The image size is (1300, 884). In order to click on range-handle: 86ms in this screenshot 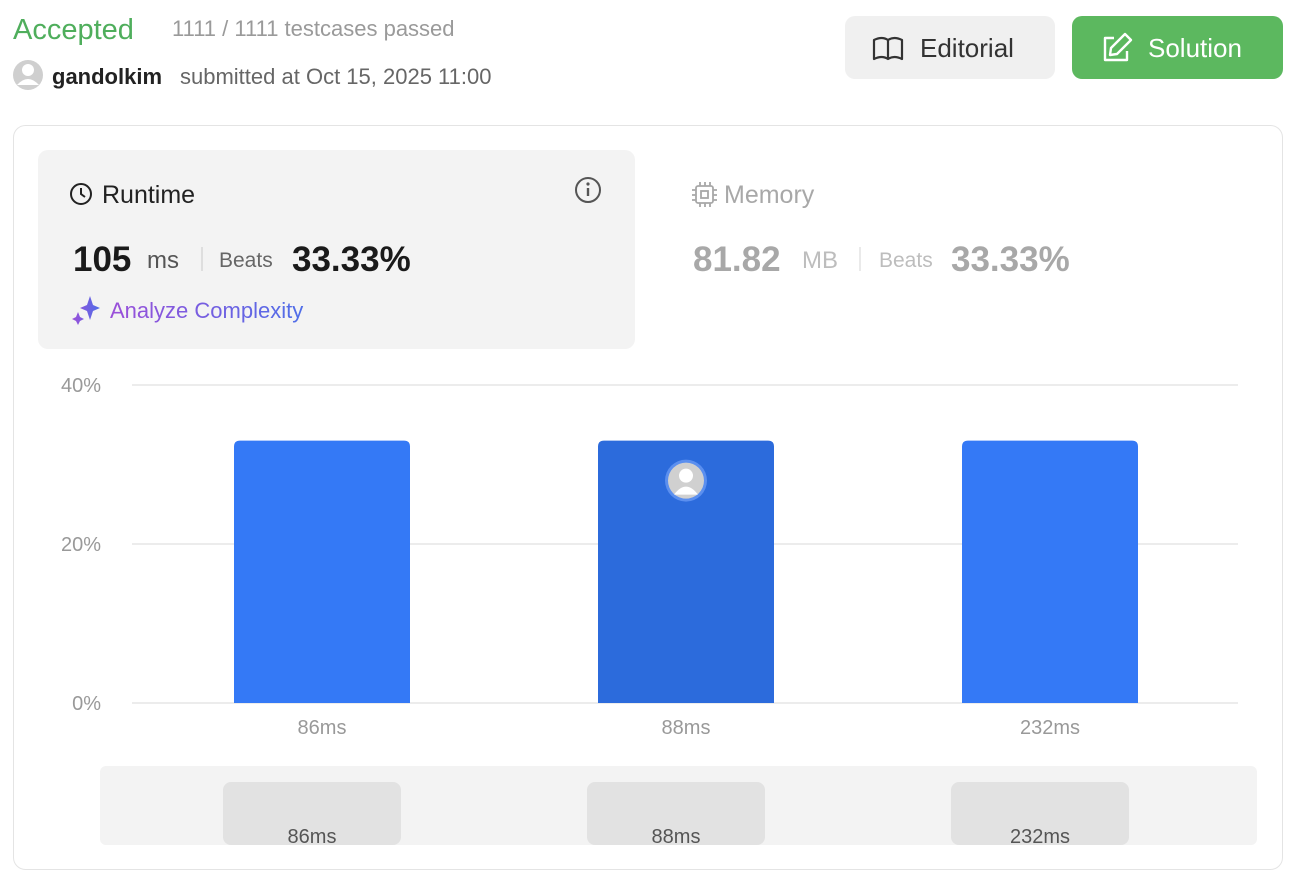, I will do `click(312, 815)`.